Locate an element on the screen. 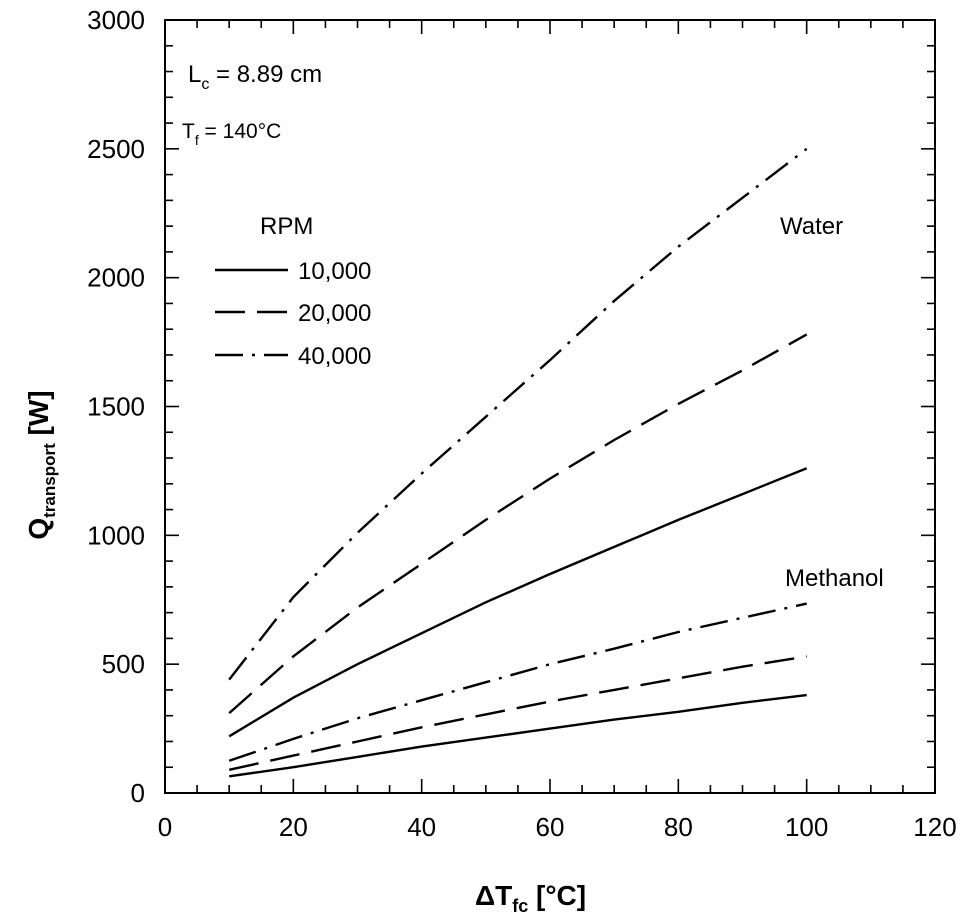  methanol-20-000-line is located at coordinates (517, 713).